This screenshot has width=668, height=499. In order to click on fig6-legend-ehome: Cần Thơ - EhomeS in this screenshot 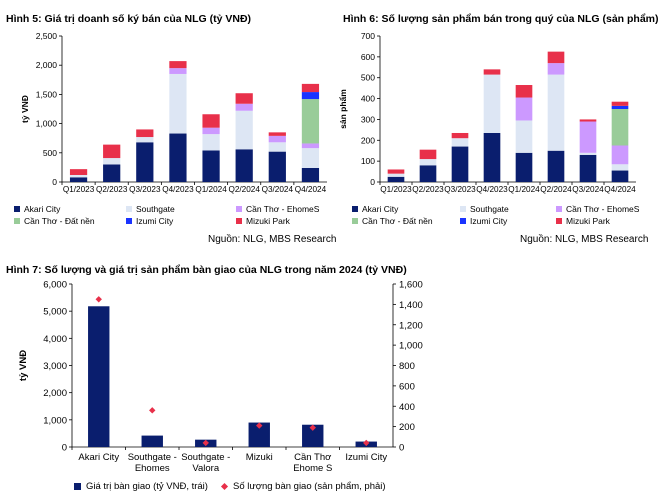, I will do `click(597, 209)`.